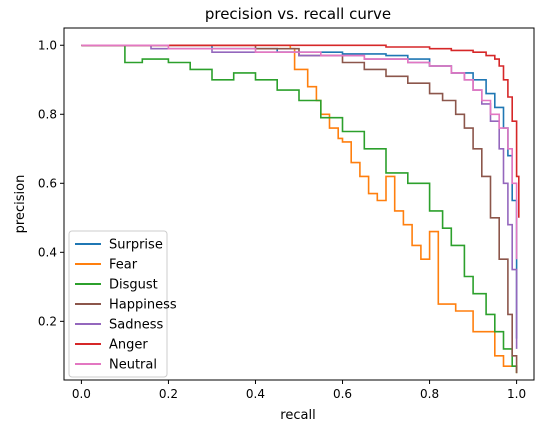 The image size is (550, 430). What do you see at coordinates (133, 365) in the screenshot?
I see `legend-label-neutral: Neutral` at bounding box center [133, 365].